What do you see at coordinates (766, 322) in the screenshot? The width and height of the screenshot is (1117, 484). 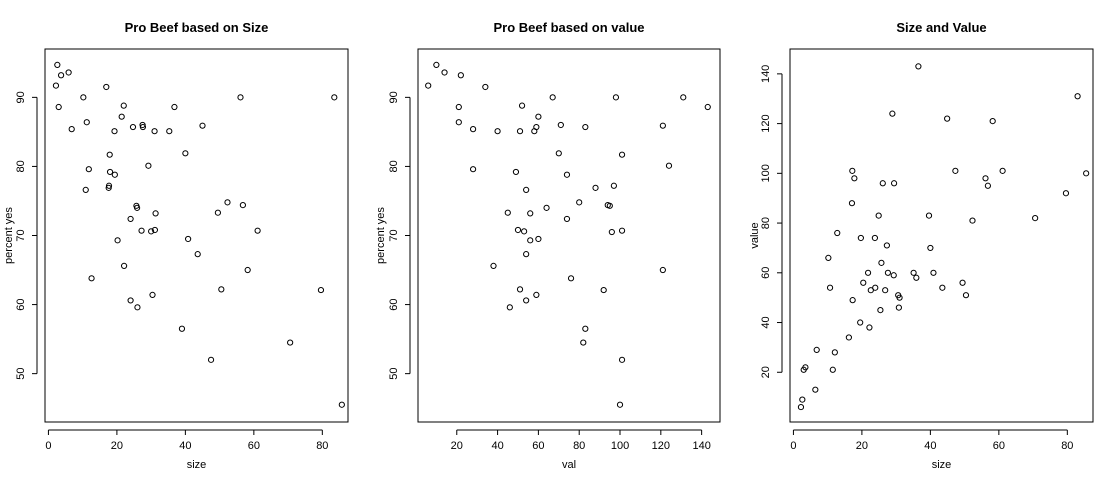 I see `y-tick-label: 40` at bounding box center [766, 322].